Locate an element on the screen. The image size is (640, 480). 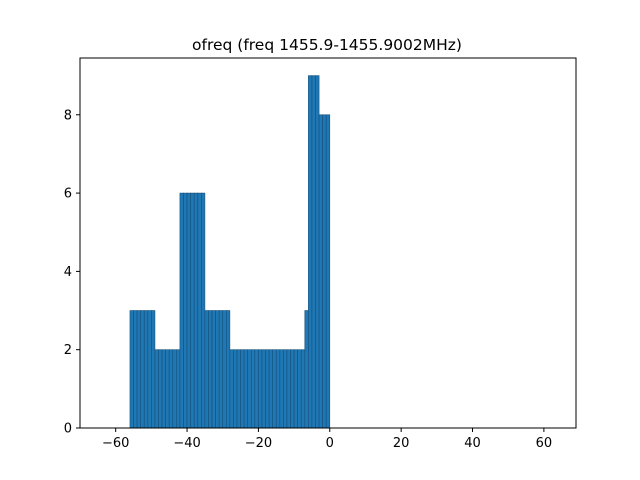
x-tick-label: −60 is located at coordinates (115, 443).